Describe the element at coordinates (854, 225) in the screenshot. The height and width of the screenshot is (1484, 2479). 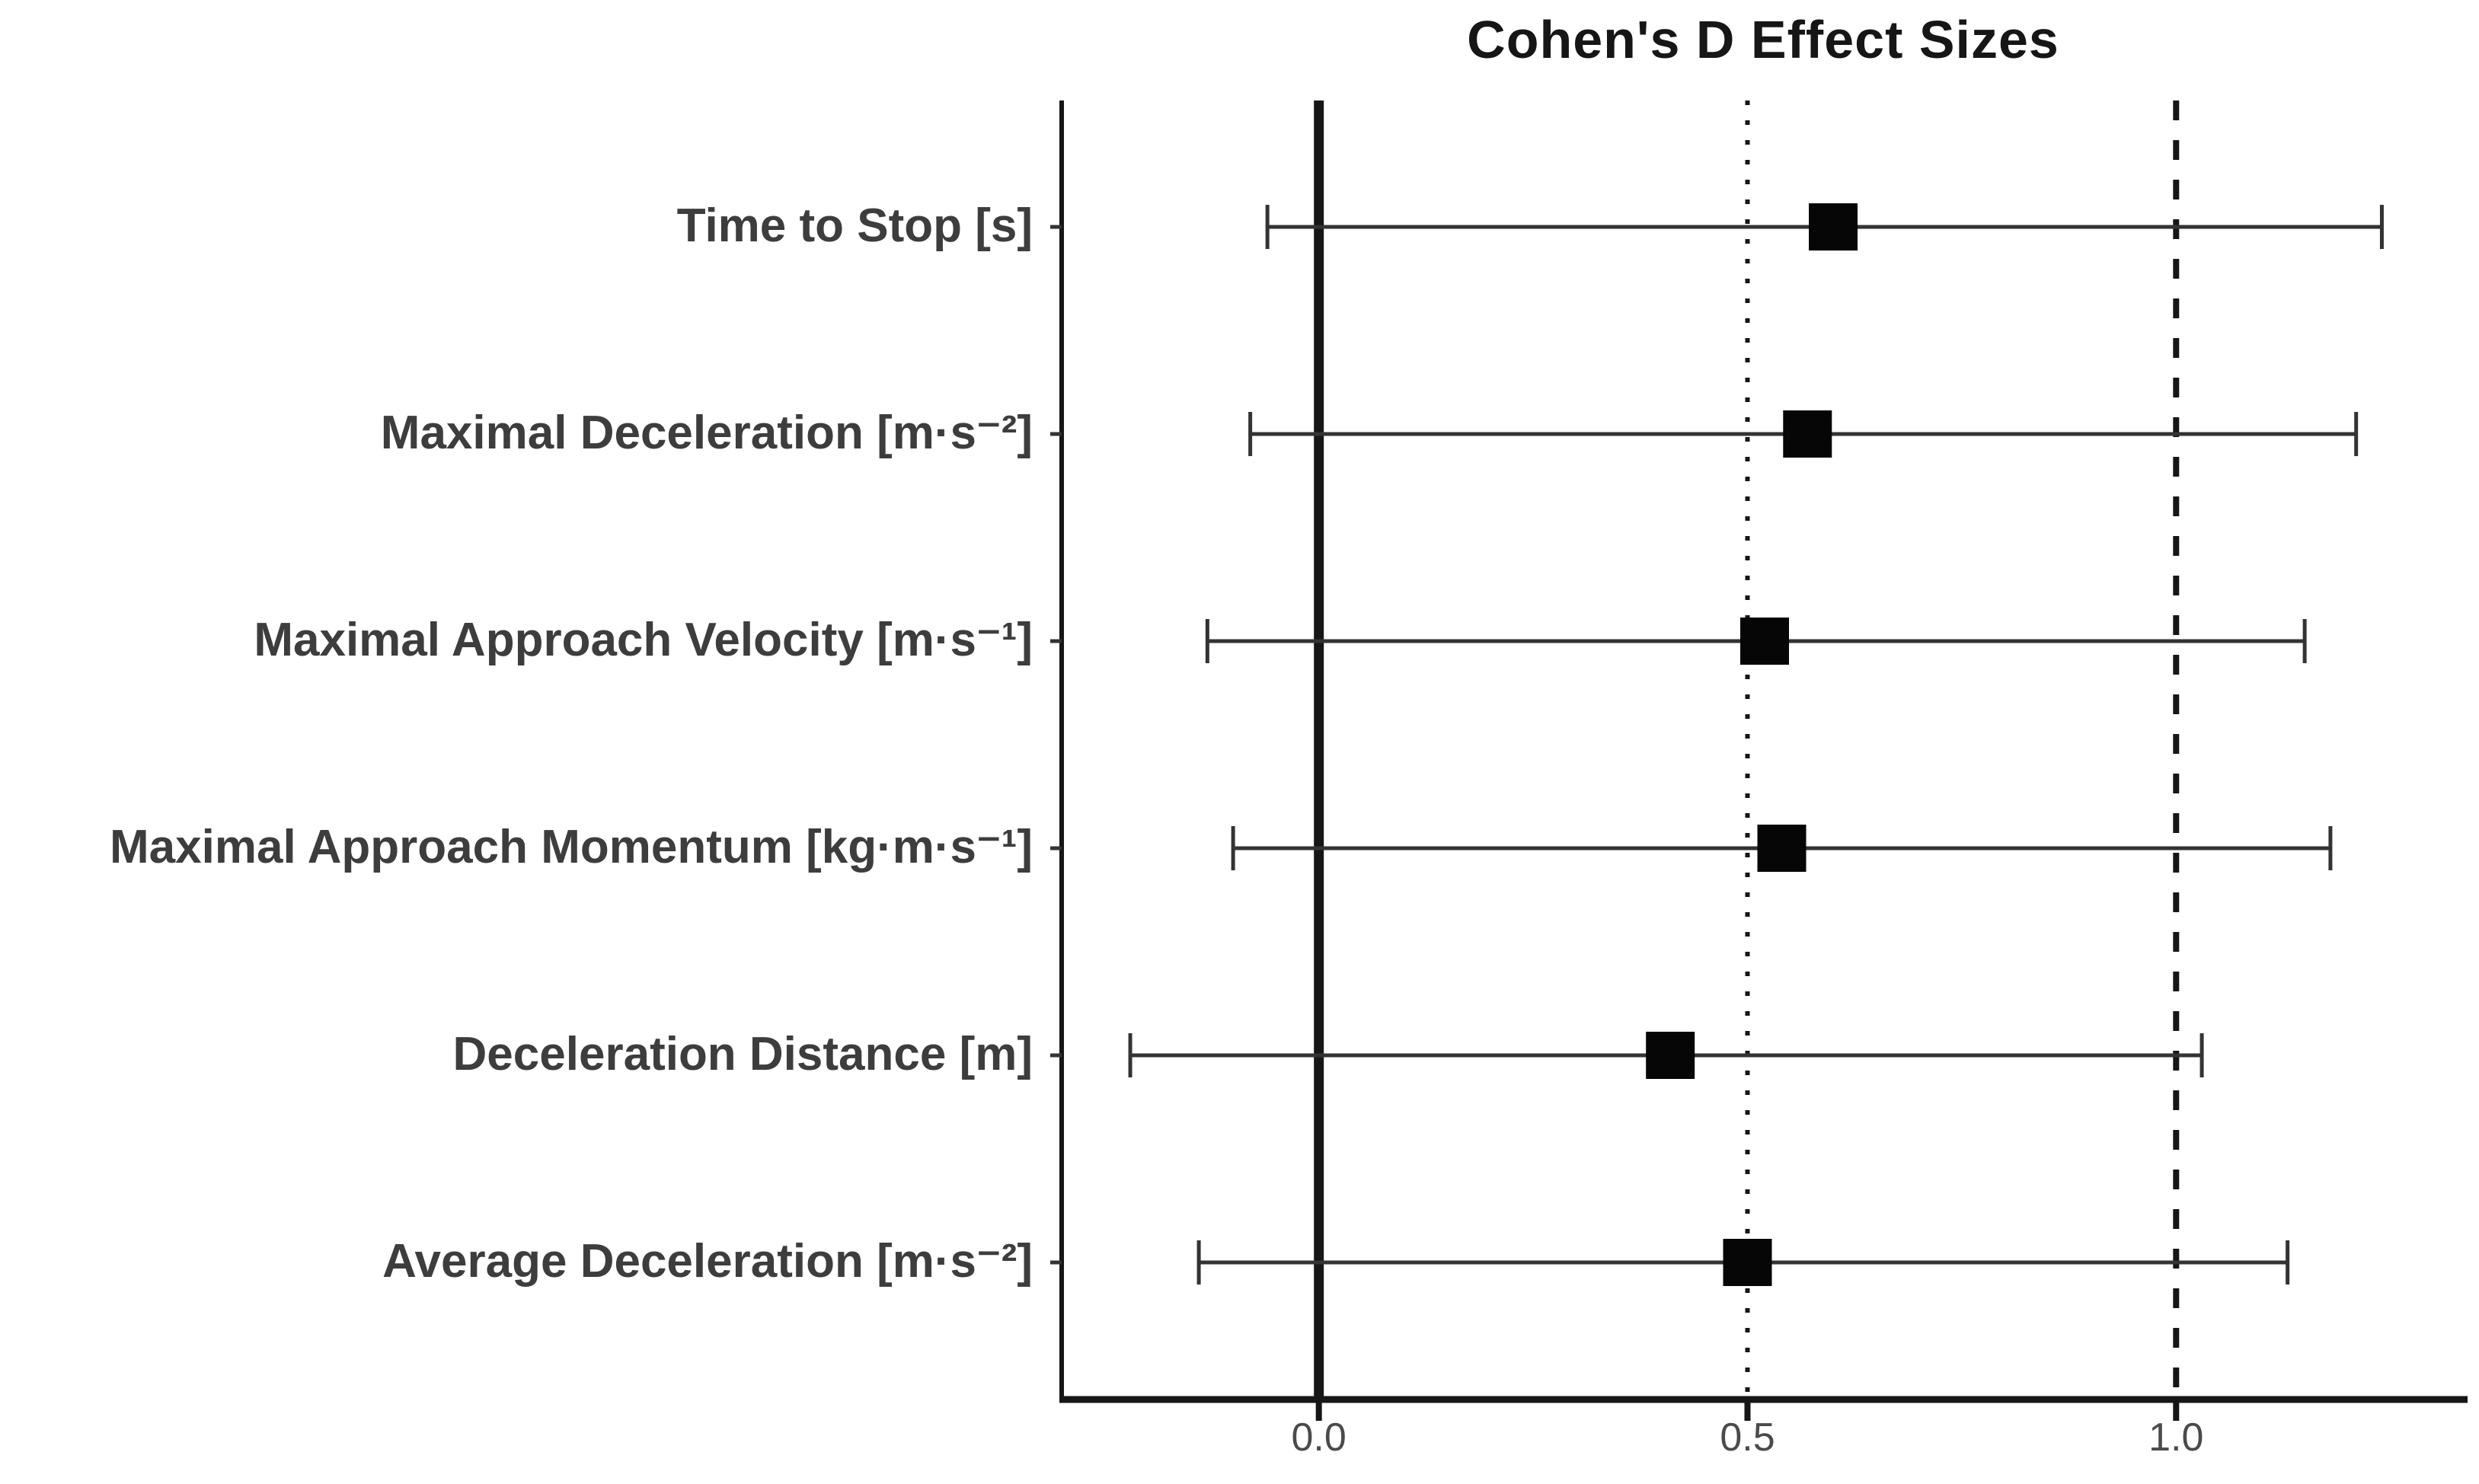
I see `category-label: Time to Stop [s]` at that location.